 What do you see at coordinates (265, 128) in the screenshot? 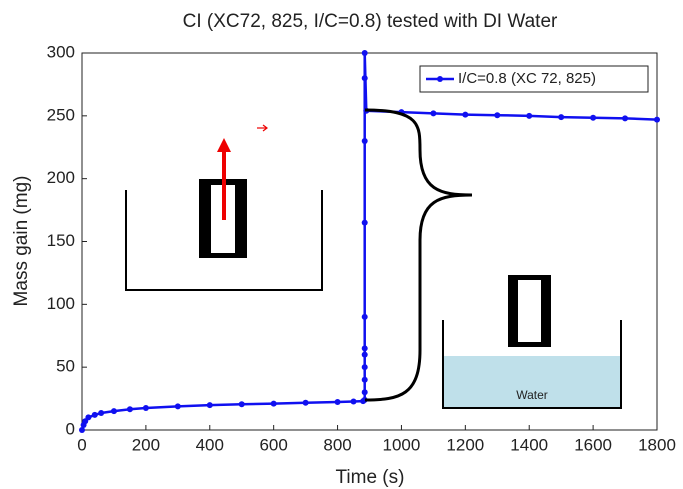
I see `small-arrow-head` at bounding box center [265, 128].